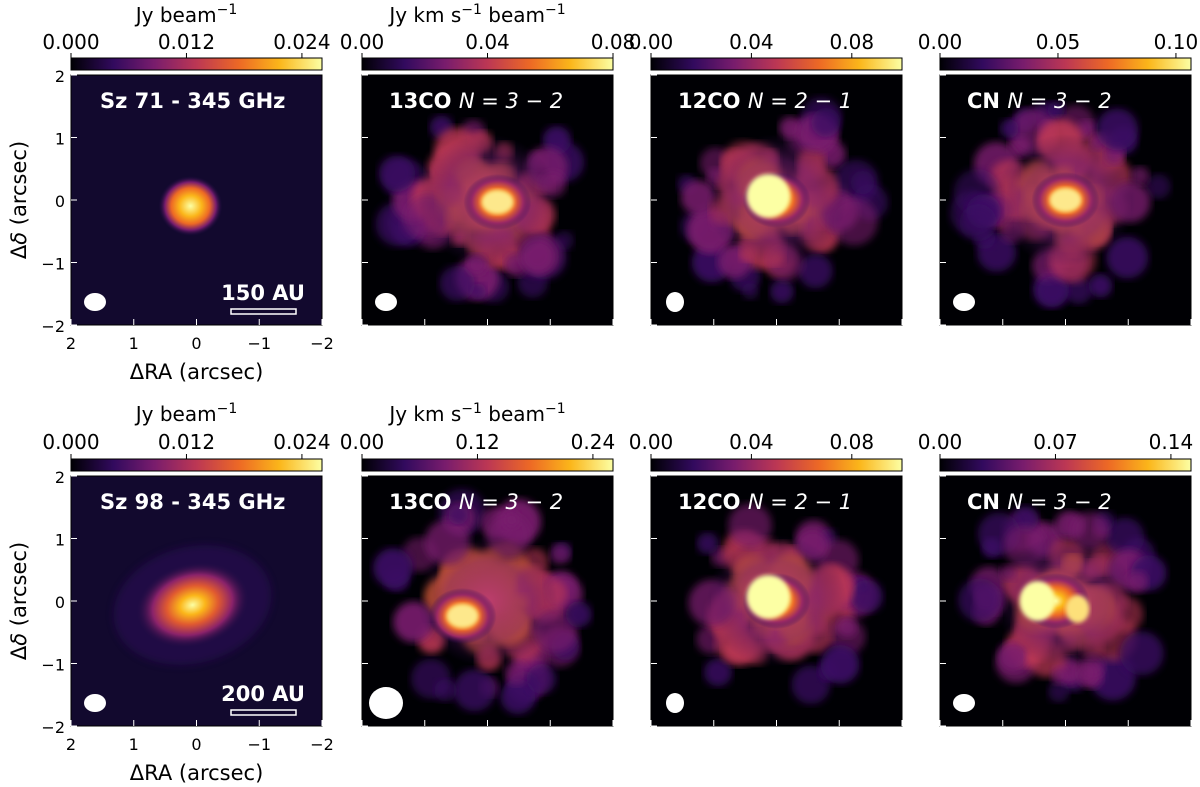  I want to click on colorbar: 0.00 0.04 0.08 Jy km s−1 beam−1, so click(487, 36).